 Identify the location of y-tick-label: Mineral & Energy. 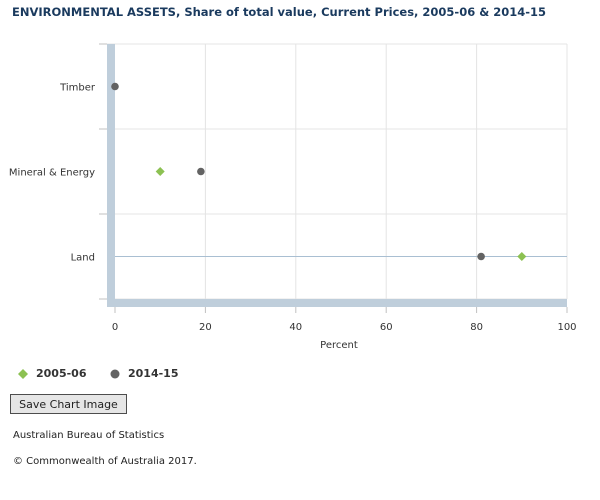
(52, 173).